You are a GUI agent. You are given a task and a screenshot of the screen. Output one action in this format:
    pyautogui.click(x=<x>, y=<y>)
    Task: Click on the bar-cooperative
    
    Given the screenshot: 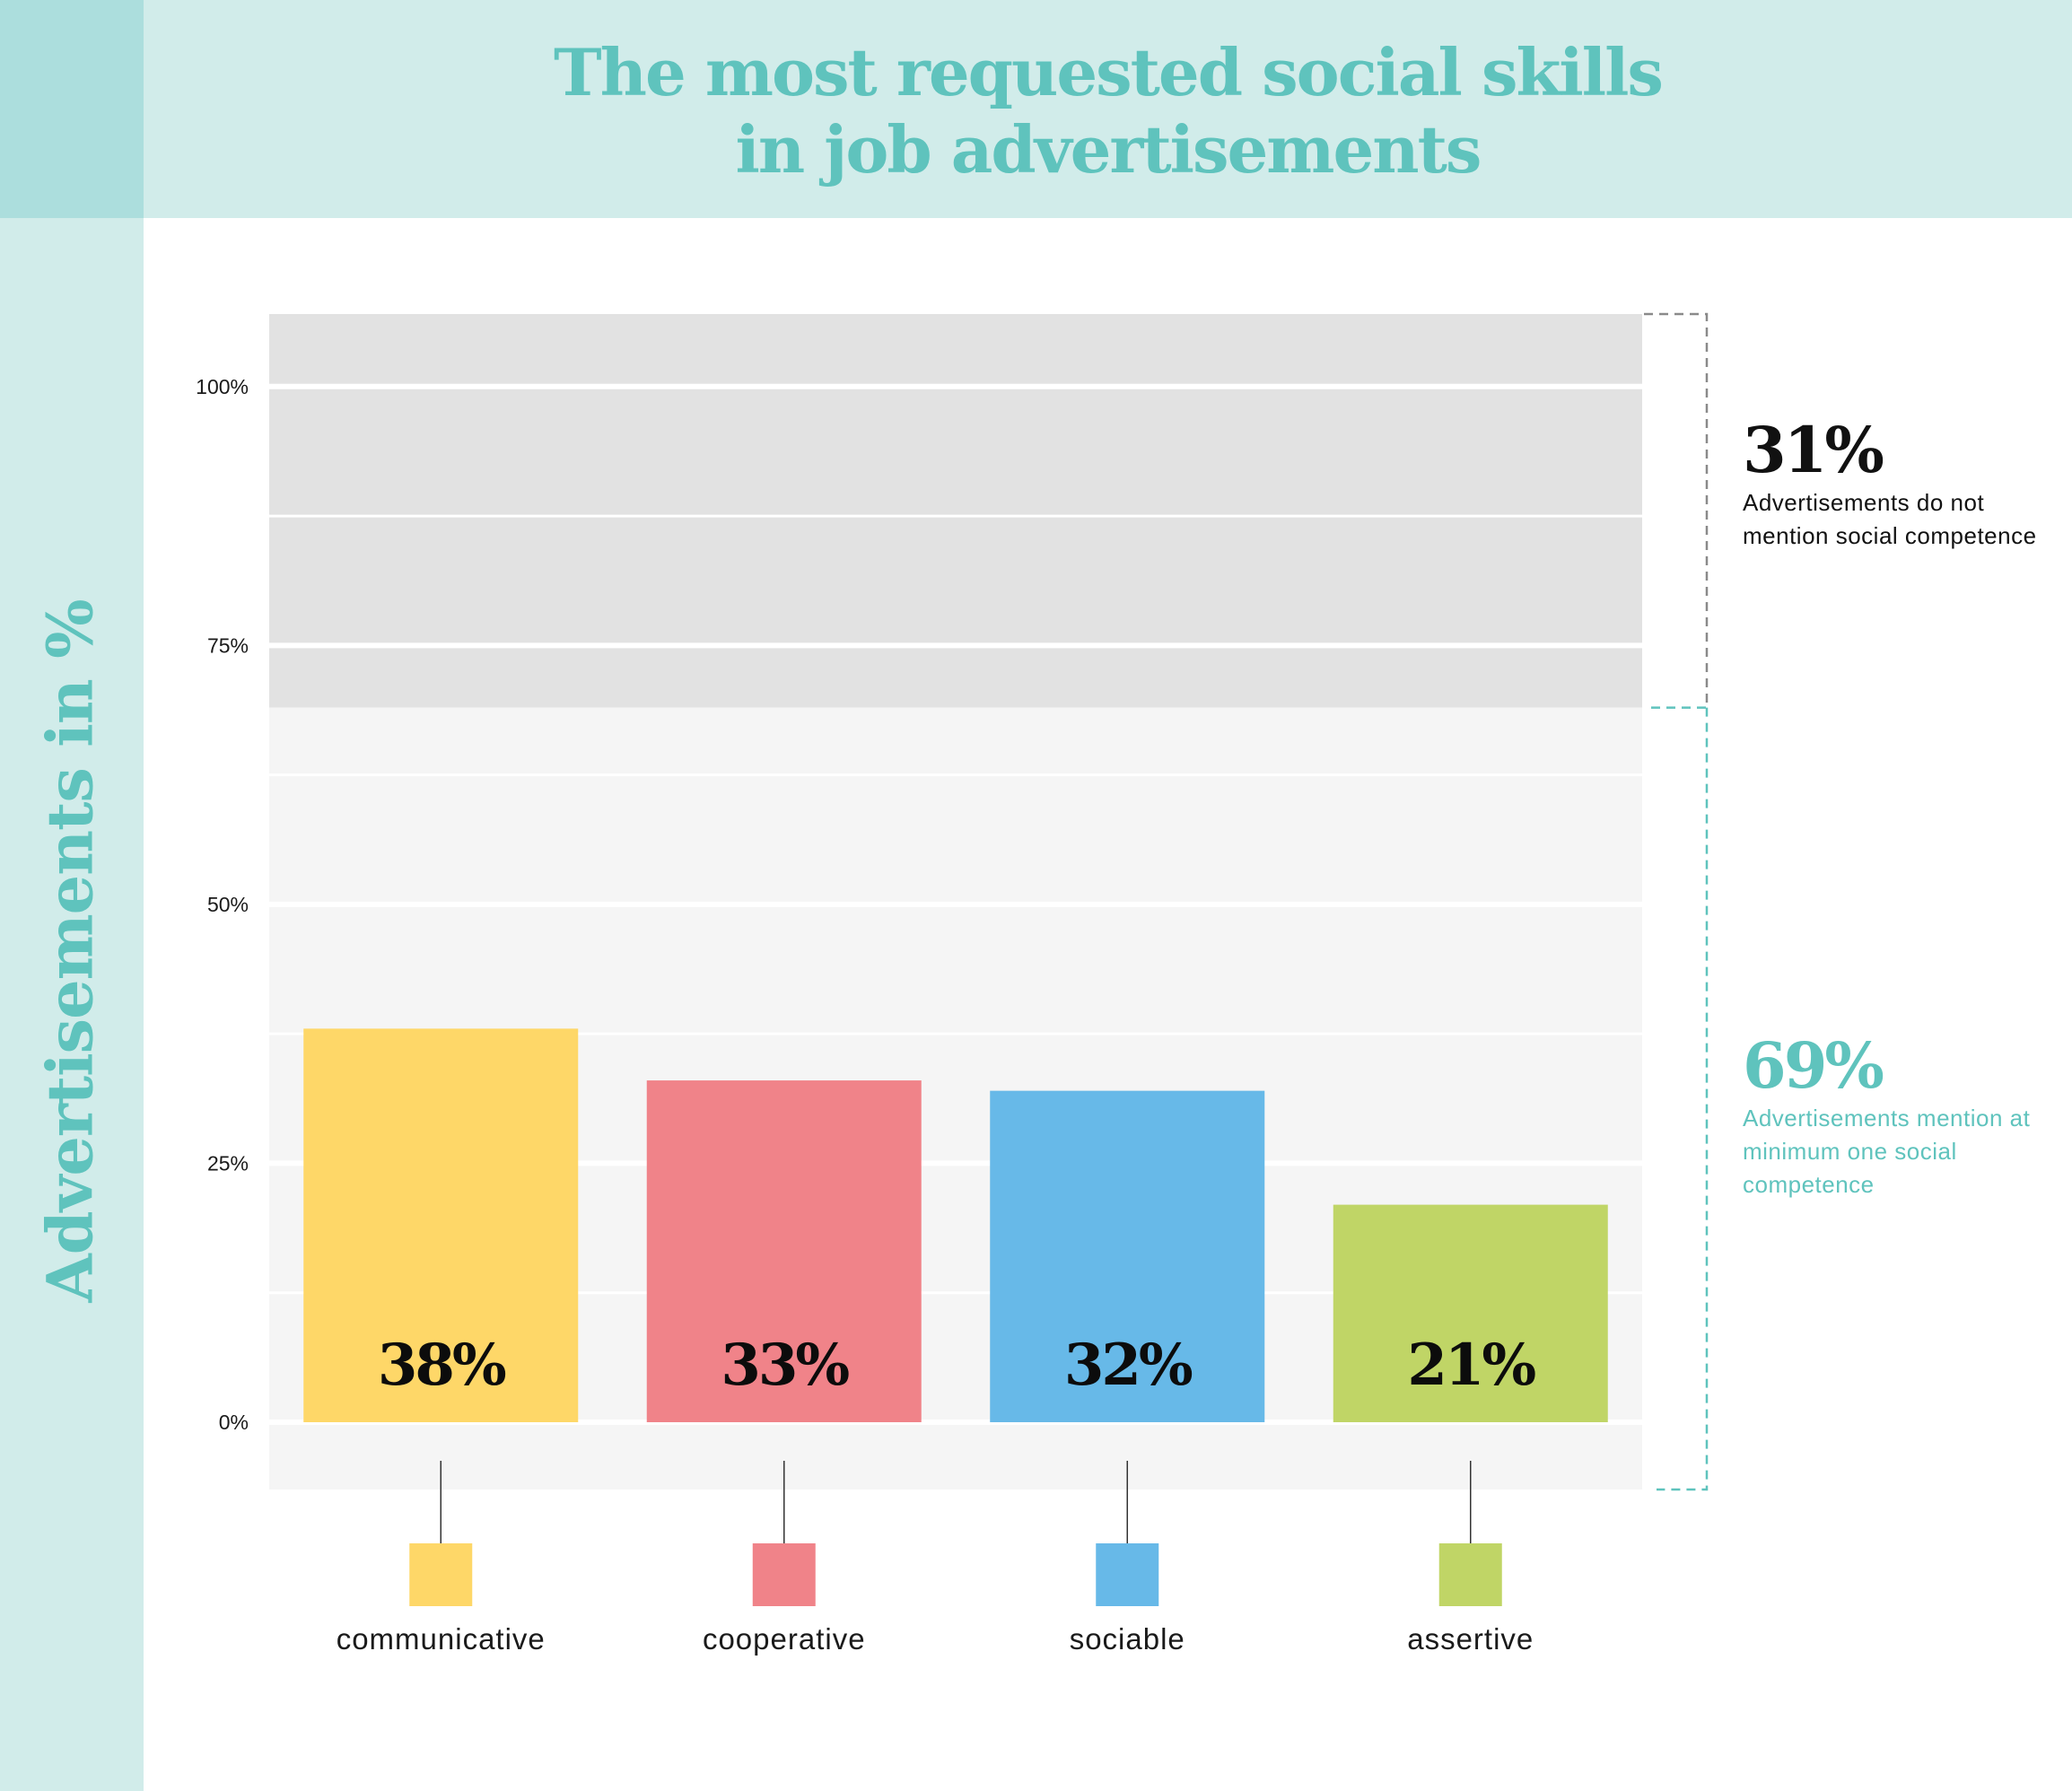 What is the action you would take?
    pyautogui.click(x=784, y=1251)
    